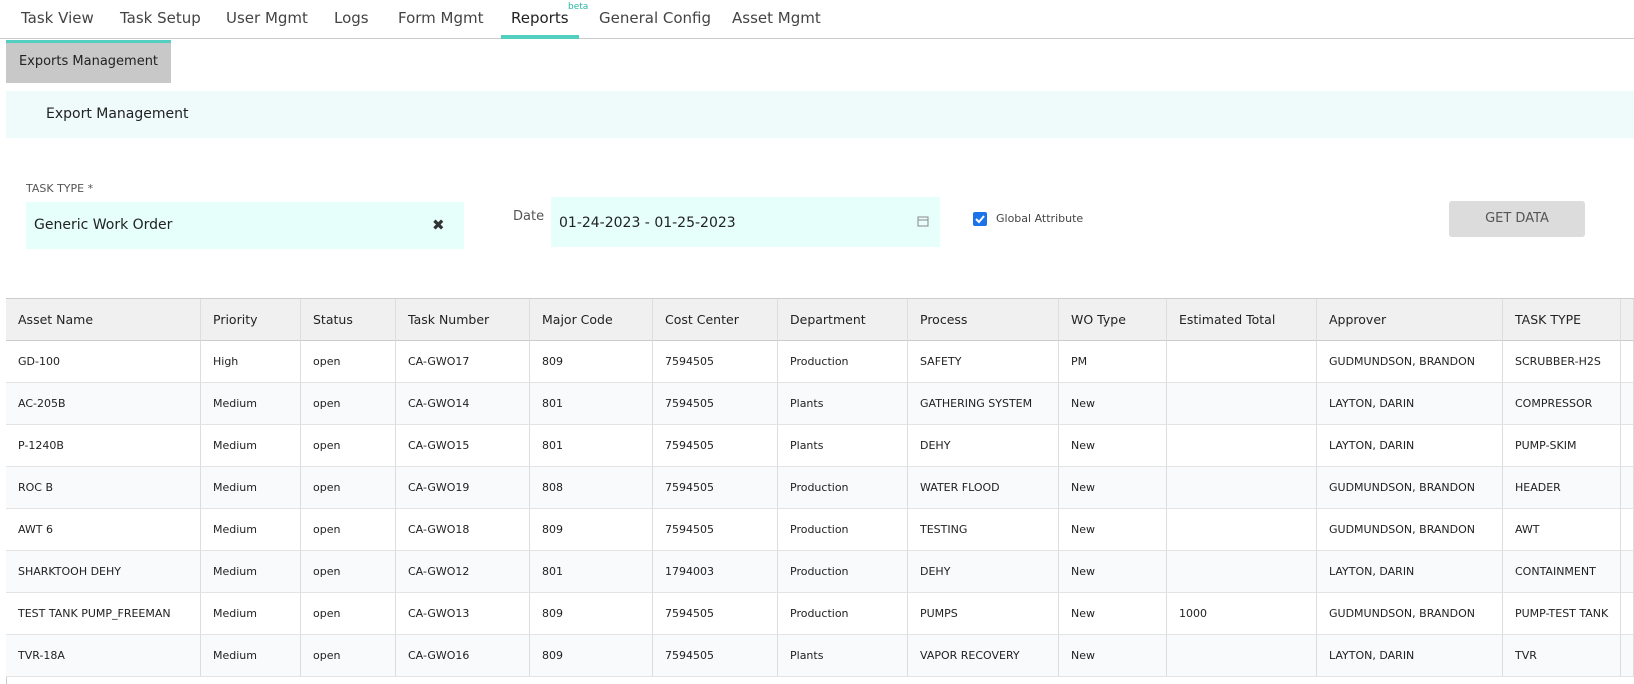 This screenshot has width=1634, height=684. What do you see at coordinates (251, 320) in the screenshot?
I see `column-header: Priority` at bounding box center [251, 320].